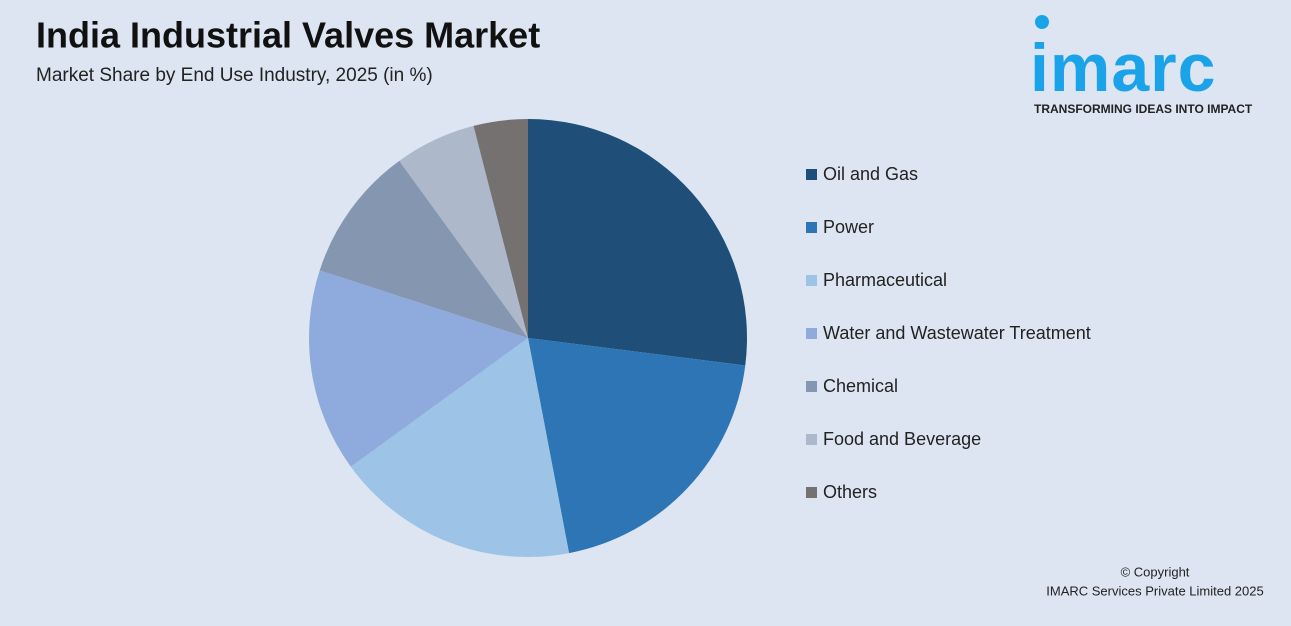 This screenshot has width=1291, height=626. Describe the element at coordinates (1155, 571) in the screenshot. I see `copyright: © Copyright` at that location.